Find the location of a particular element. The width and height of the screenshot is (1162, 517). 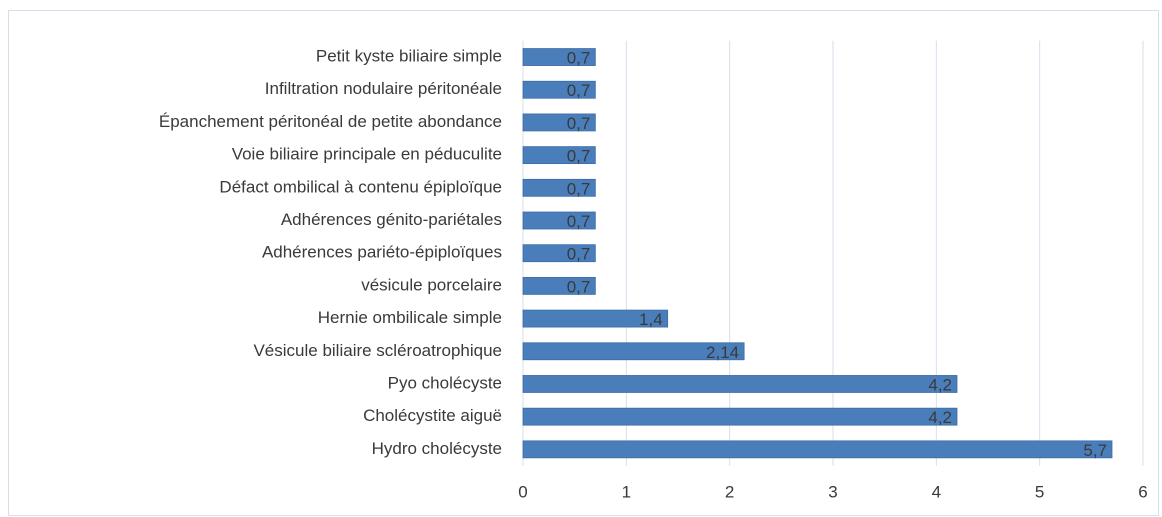

data-label: 2,14 is located at coordinates (722, 352).